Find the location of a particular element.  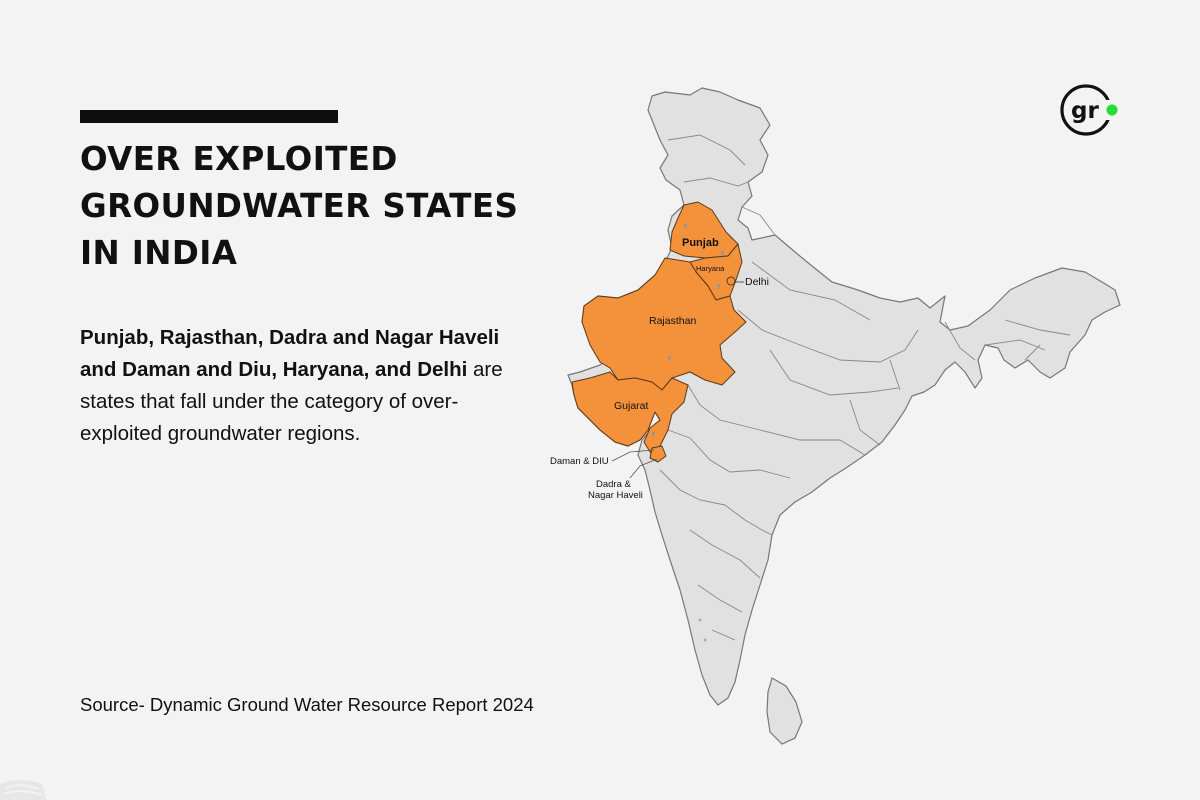

region-rajasthan is located at coordinates (664, 324).